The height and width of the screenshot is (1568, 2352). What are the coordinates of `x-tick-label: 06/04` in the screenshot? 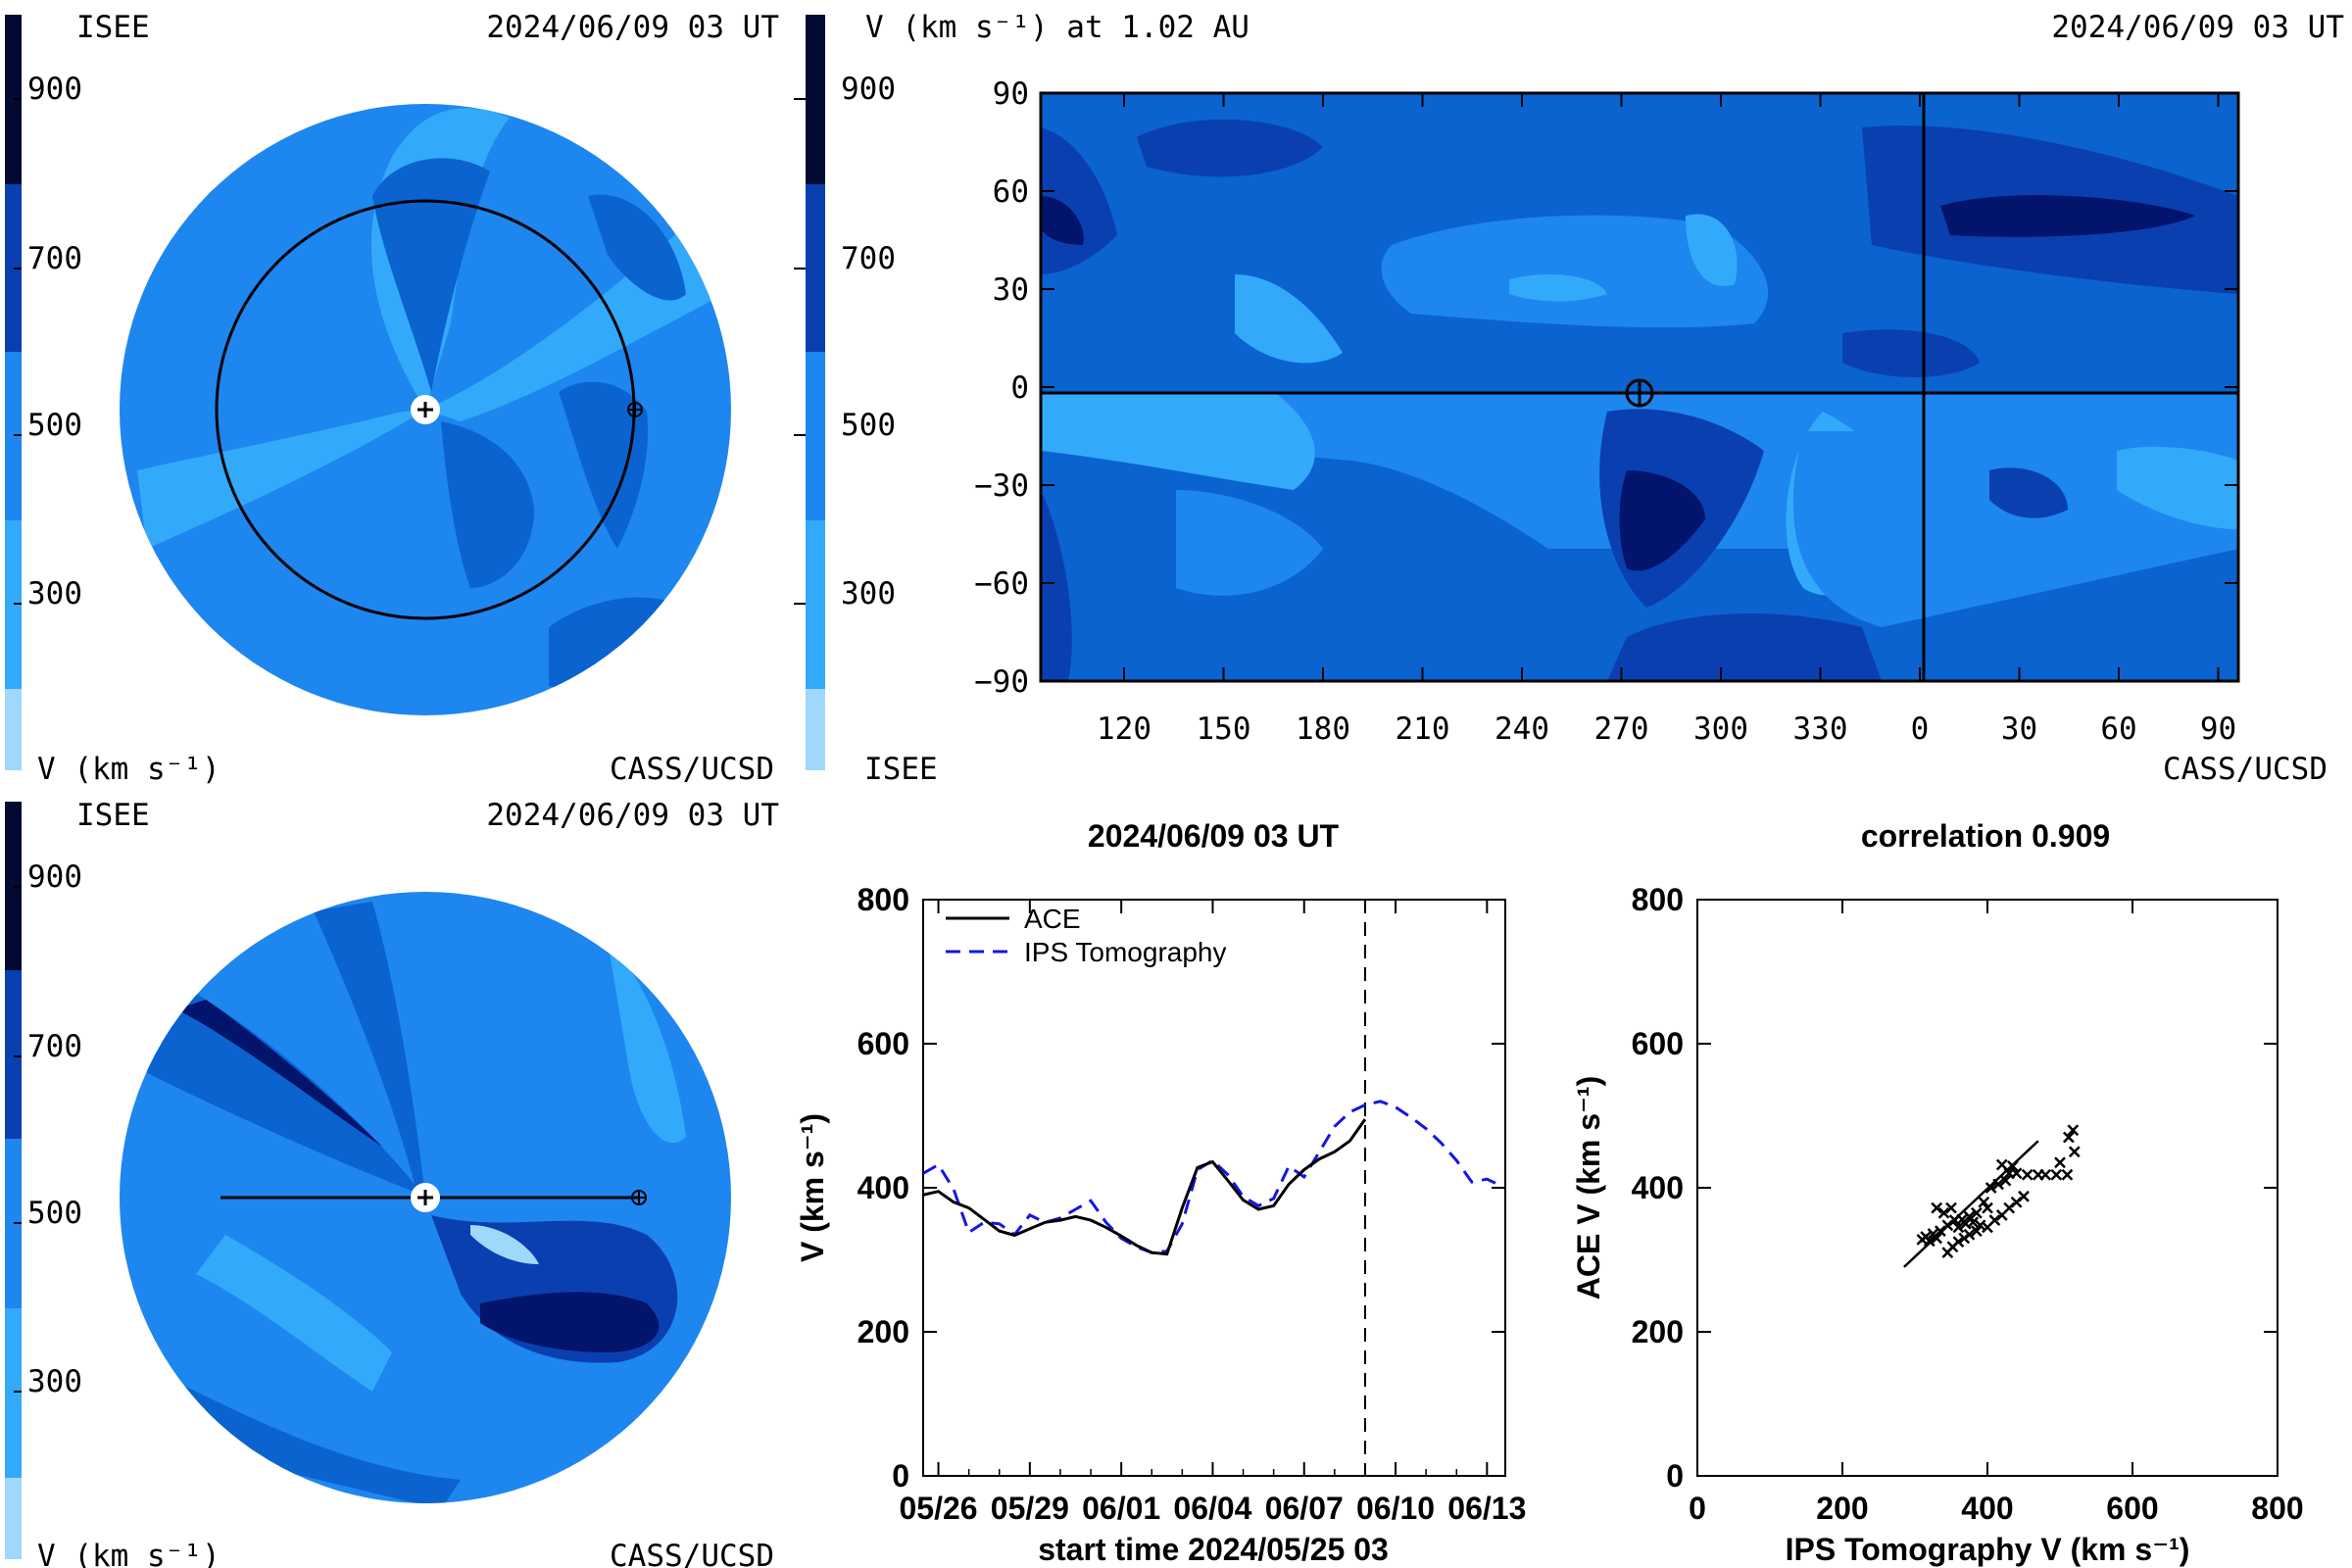 It's located at (1212, 1508).